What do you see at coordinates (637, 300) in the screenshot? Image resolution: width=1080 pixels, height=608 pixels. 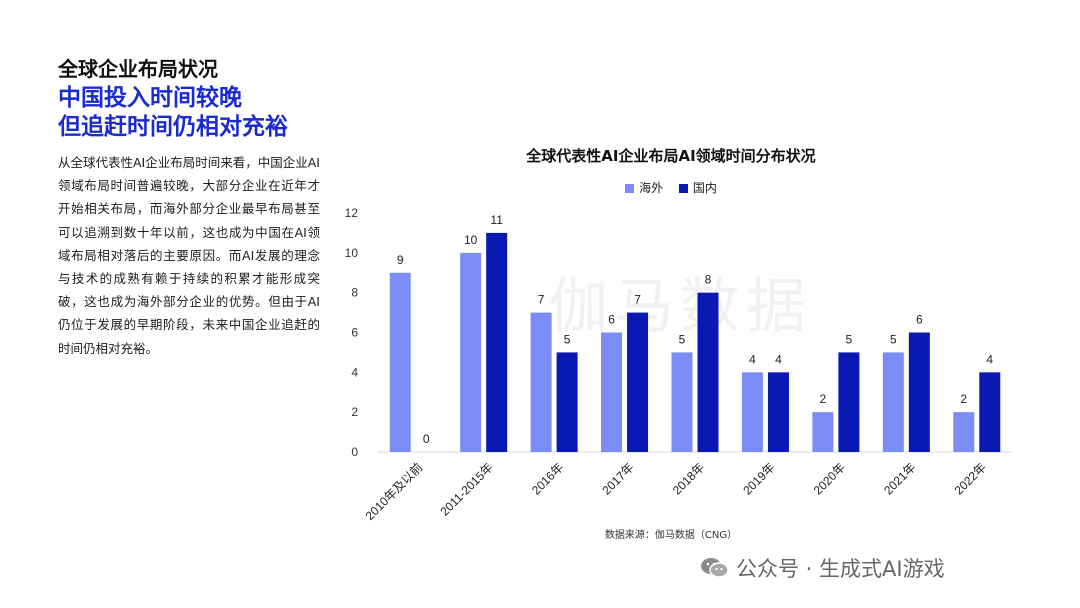 I see `data-label-domestic: 7` at bounding box center [637, 300].